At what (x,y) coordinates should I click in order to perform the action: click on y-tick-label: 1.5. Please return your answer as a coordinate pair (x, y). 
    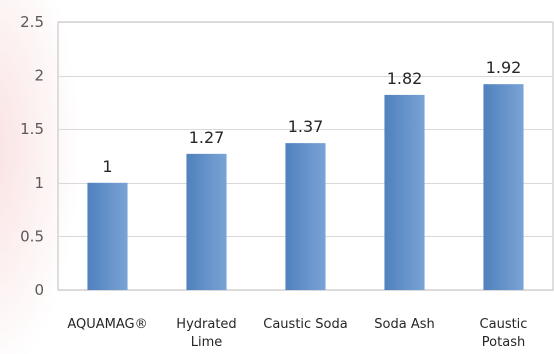
    Looking at the image, I should click on (32, 129).